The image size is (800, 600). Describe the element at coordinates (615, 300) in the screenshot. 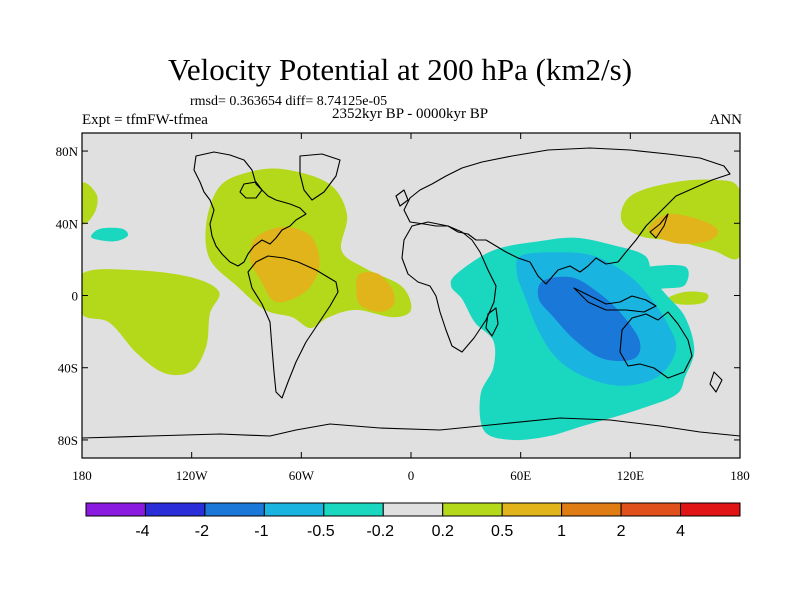

I see `coastline-indonesia` at that location.